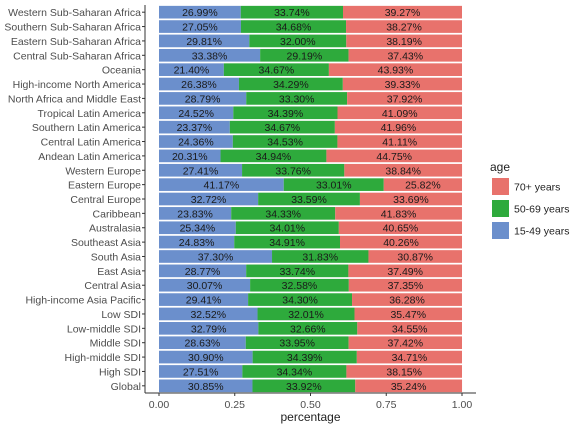 The image size is (582, 435). Describe the element at coordinates (409, 328) in the screenshot. I see `bar-segment-70-years-low-middle-sdi` at that location.